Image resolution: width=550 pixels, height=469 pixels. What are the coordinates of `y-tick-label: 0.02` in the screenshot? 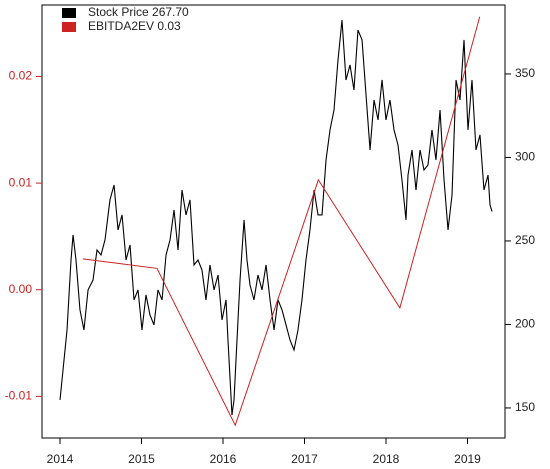 It's located at (21, 76).